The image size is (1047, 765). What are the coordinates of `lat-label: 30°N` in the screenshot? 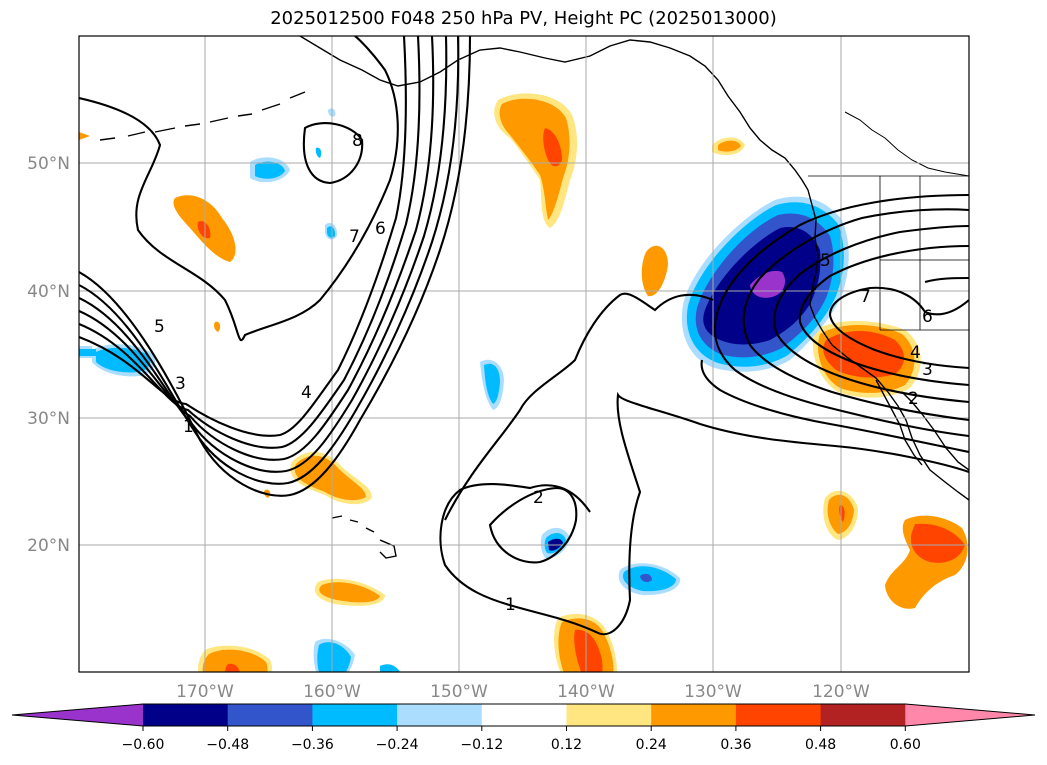 It's located at (48, 419).